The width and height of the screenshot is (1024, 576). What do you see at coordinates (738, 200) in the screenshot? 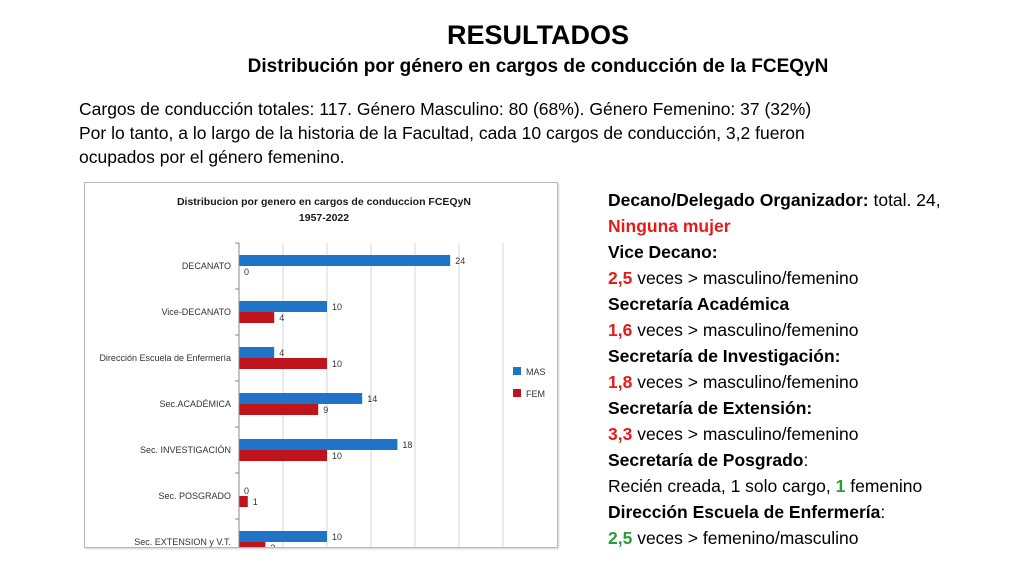
I see `decano-label: Decano/Delegado Organizador:` at bounding box center [738, 200].